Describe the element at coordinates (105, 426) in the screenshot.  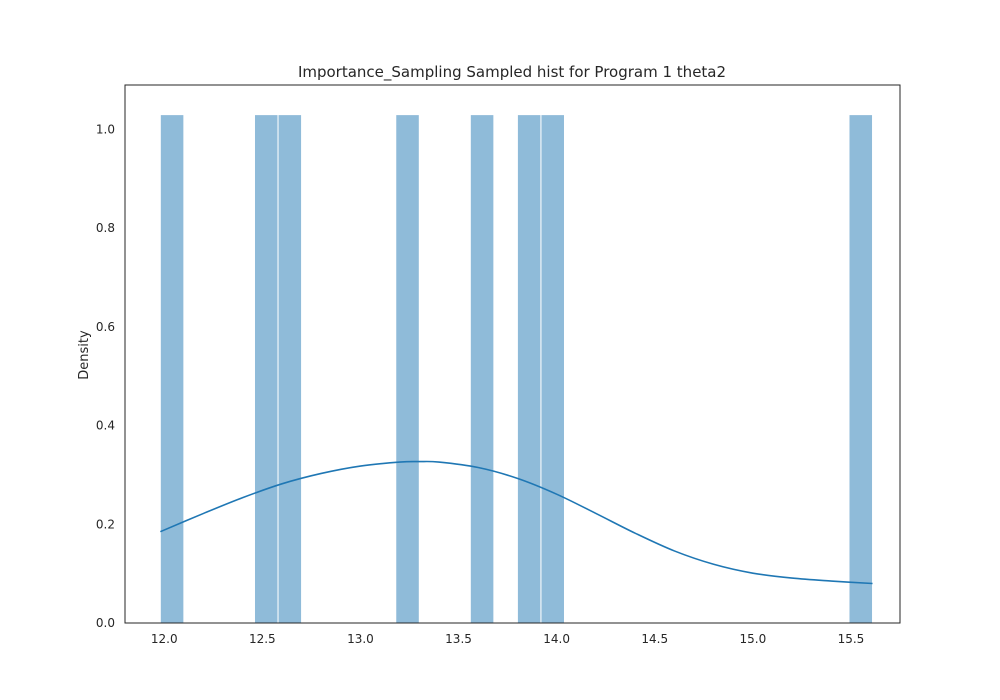
I see `y-tick-label: 0.4` at that location.